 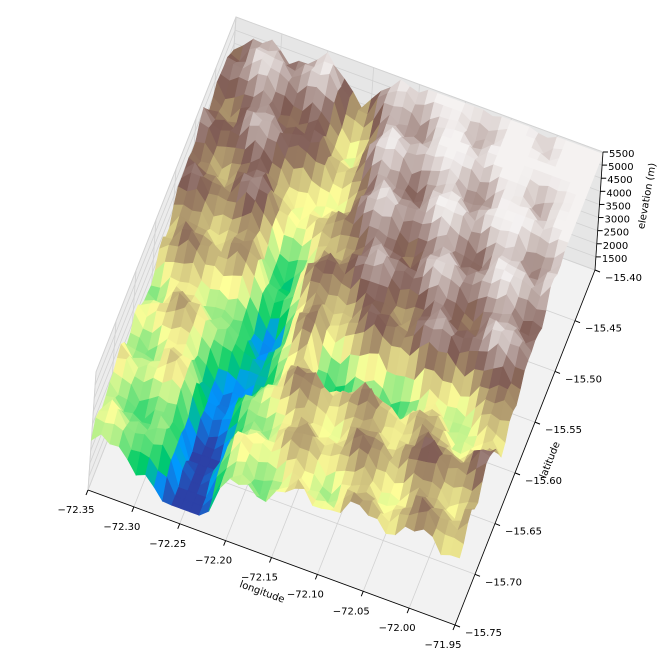 What do you see at coordinates (442, 645) in the screenshot?
I see `x-tick-label: −71.95` at bounding box center [442, 645].